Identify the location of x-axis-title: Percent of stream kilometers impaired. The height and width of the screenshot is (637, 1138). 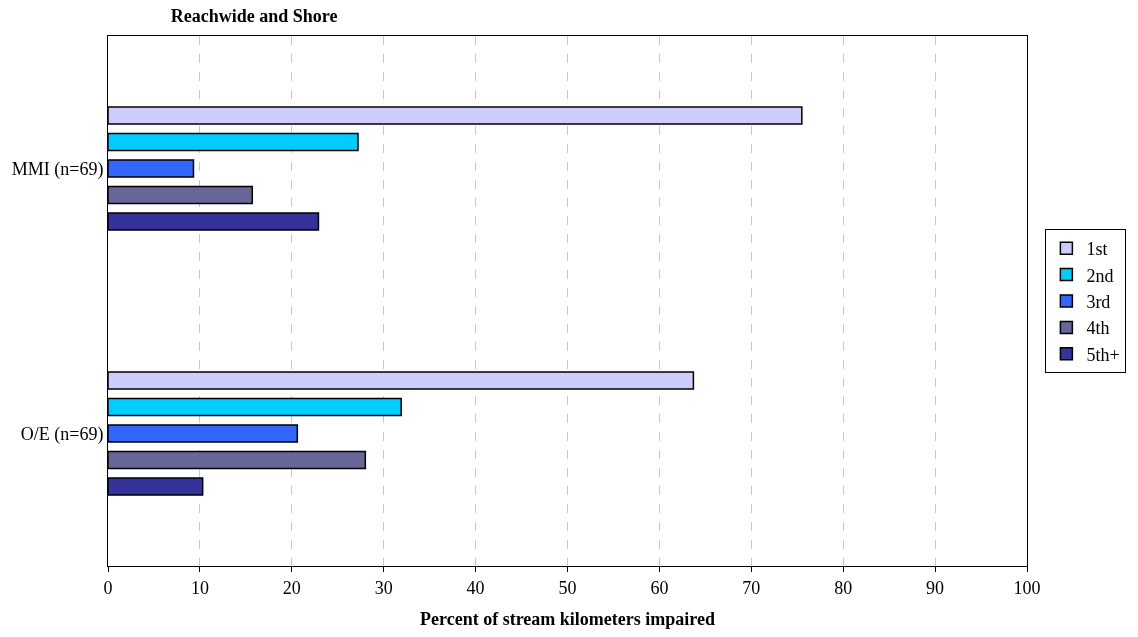
(567, 618).